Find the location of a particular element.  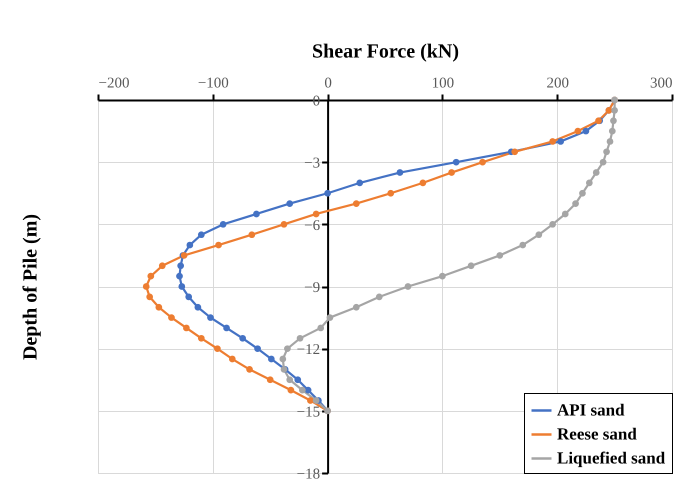

y-tick-label: −12 is located at coordinates (308, 350).